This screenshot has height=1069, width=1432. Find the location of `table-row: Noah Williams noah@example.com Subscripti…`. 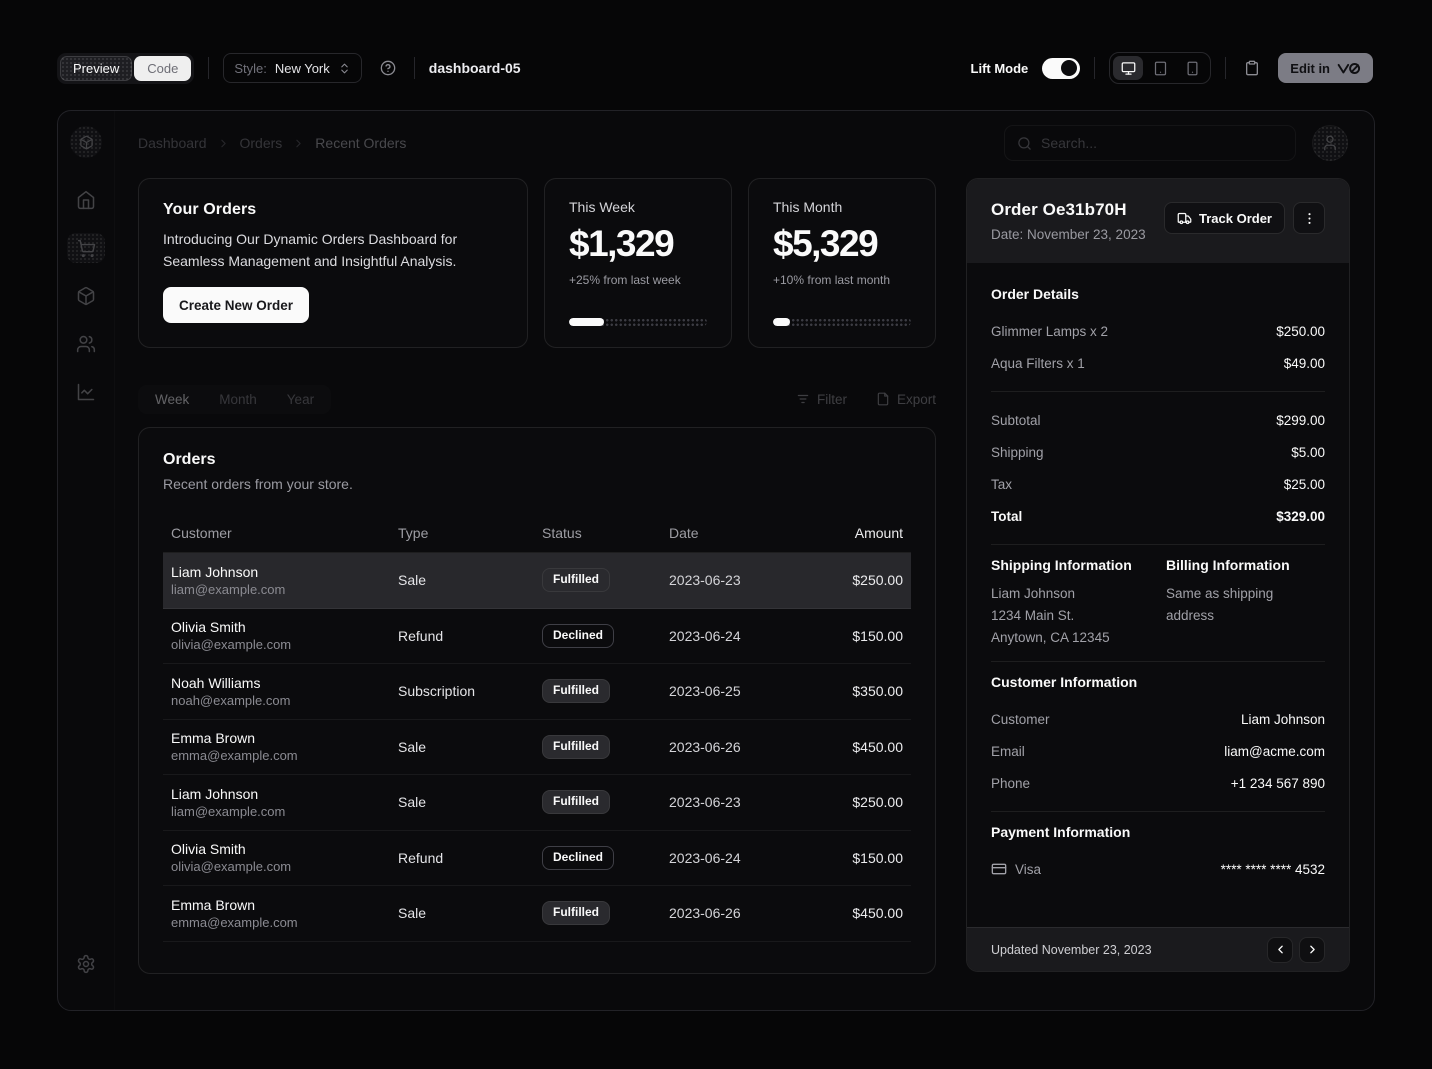

table-row: Noah Williams noah@example.com Subscripti… is located at coordinates (537, 692).